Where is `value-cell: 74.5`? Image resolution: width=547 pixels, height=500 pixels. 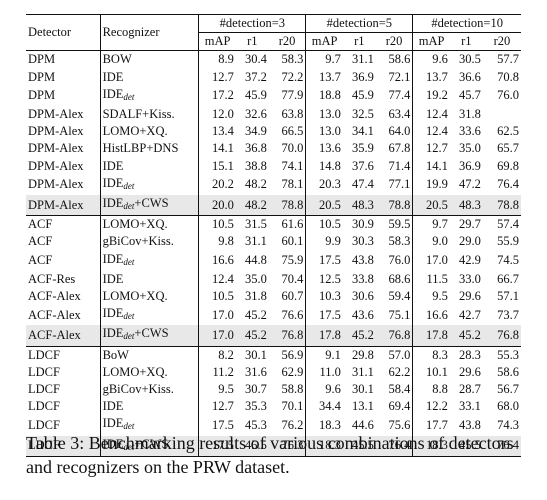 value-cell: 74.5 is located at coordinates (508, 260).